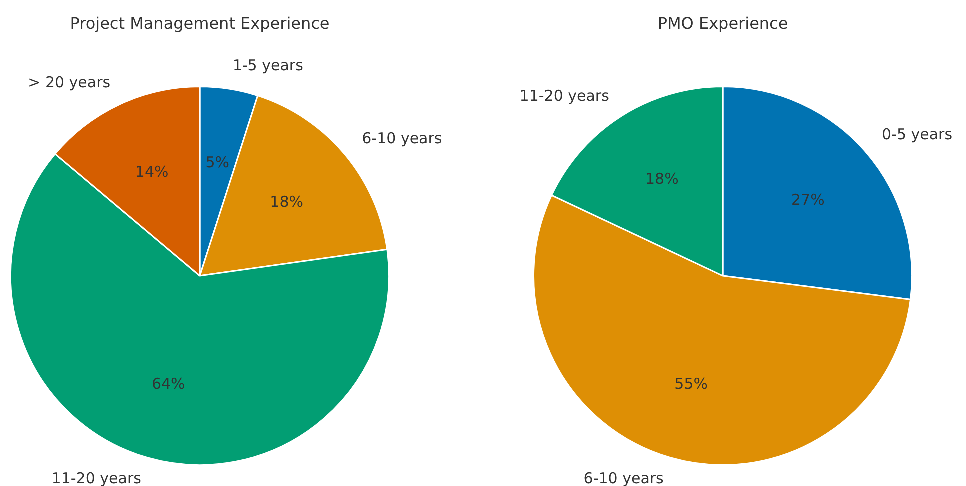  Describe the element at coordinates (808, 199) in the screenshot. I see `data-label: 27%` at that location.